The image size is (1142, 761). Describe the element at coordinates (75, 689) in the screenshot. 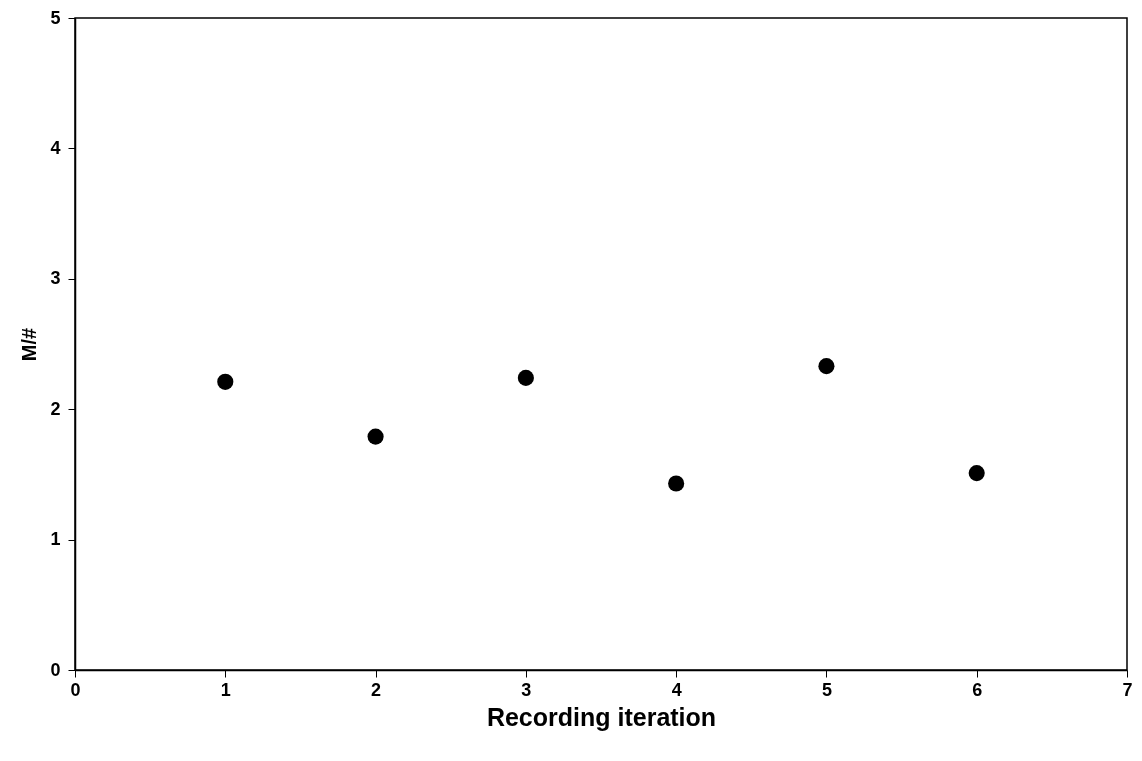

I see `x-tick-label: 0` at that location.